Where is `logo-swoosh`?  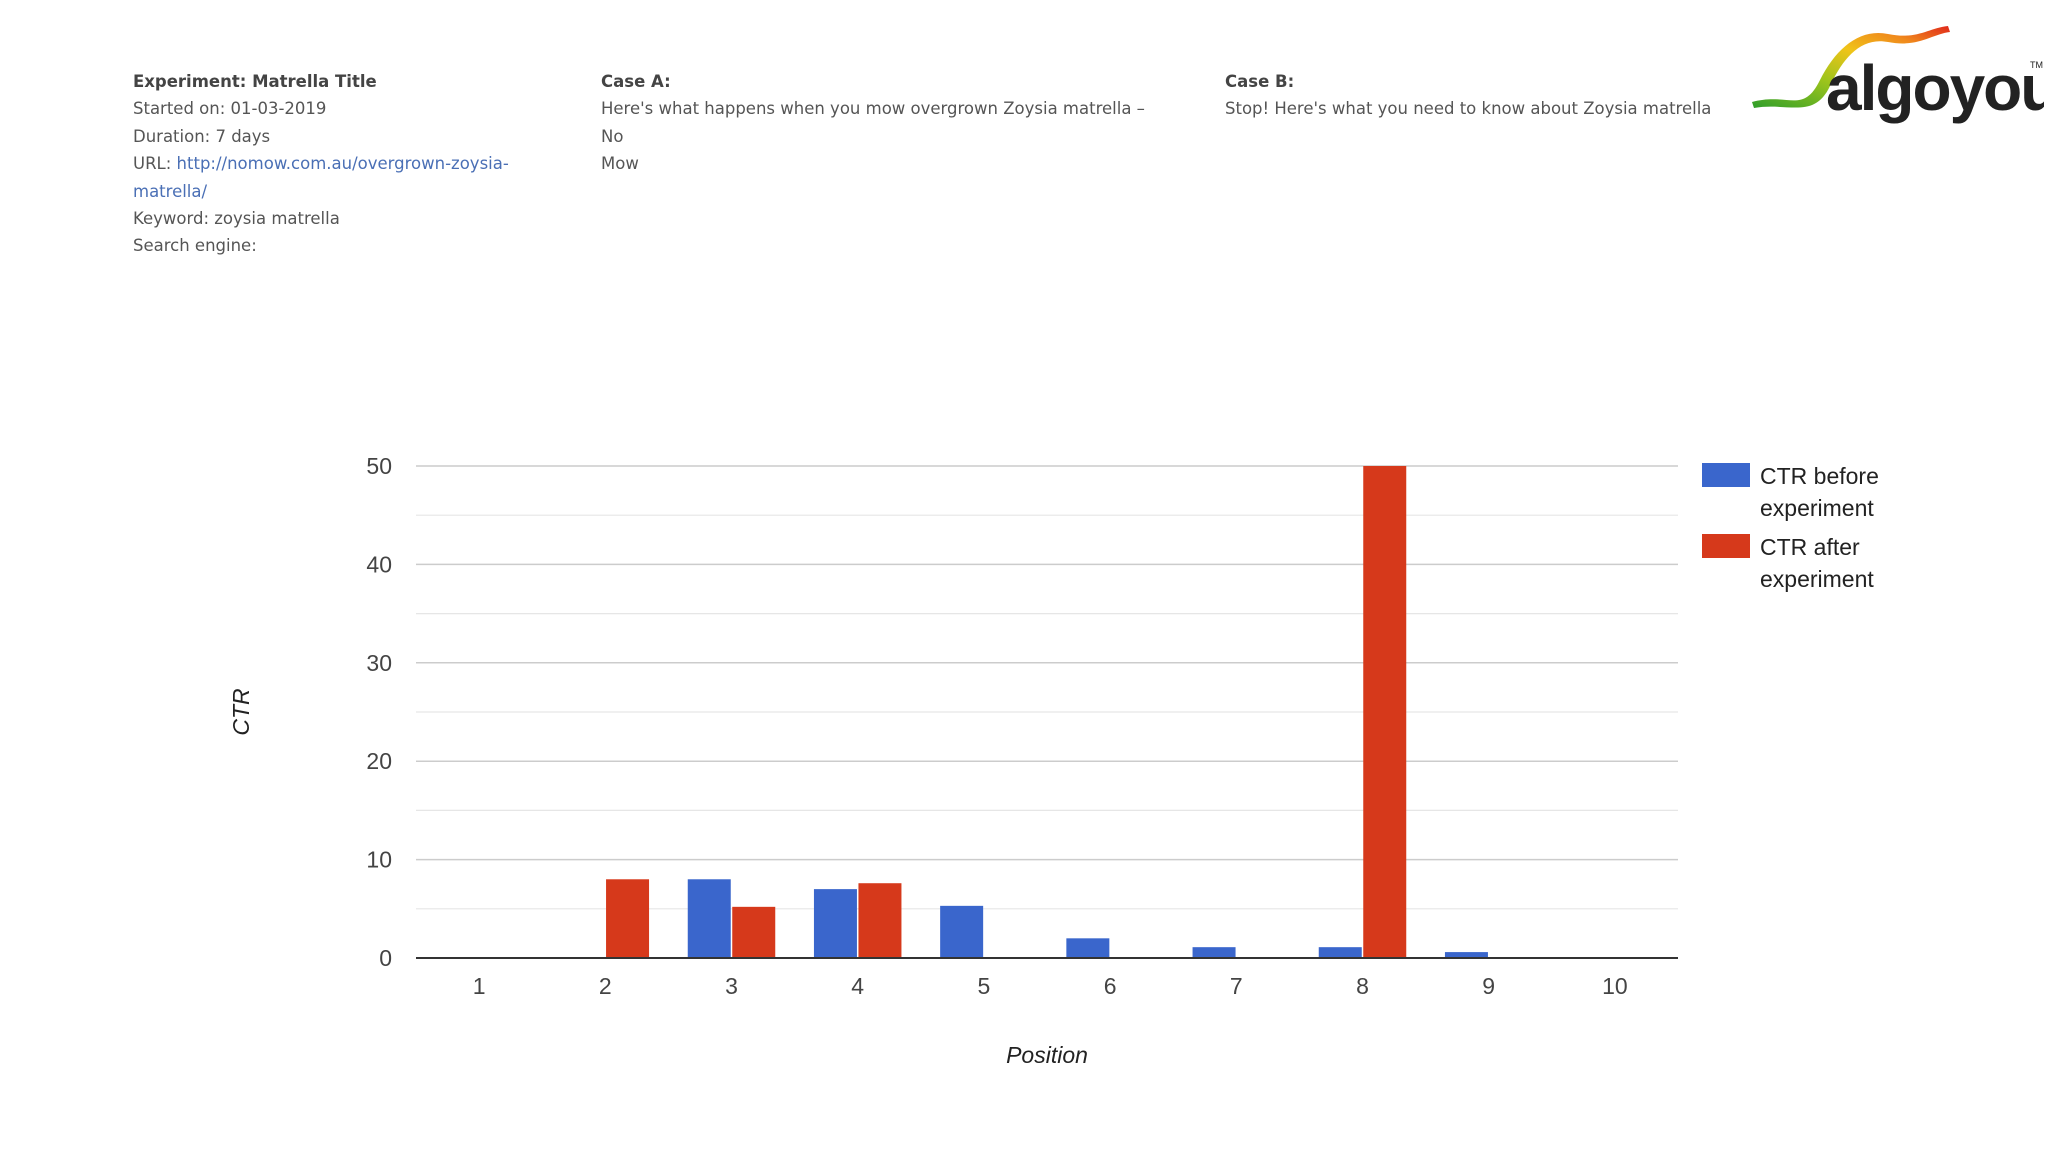
logo-swoosh is located at coordinates (1851, 67).